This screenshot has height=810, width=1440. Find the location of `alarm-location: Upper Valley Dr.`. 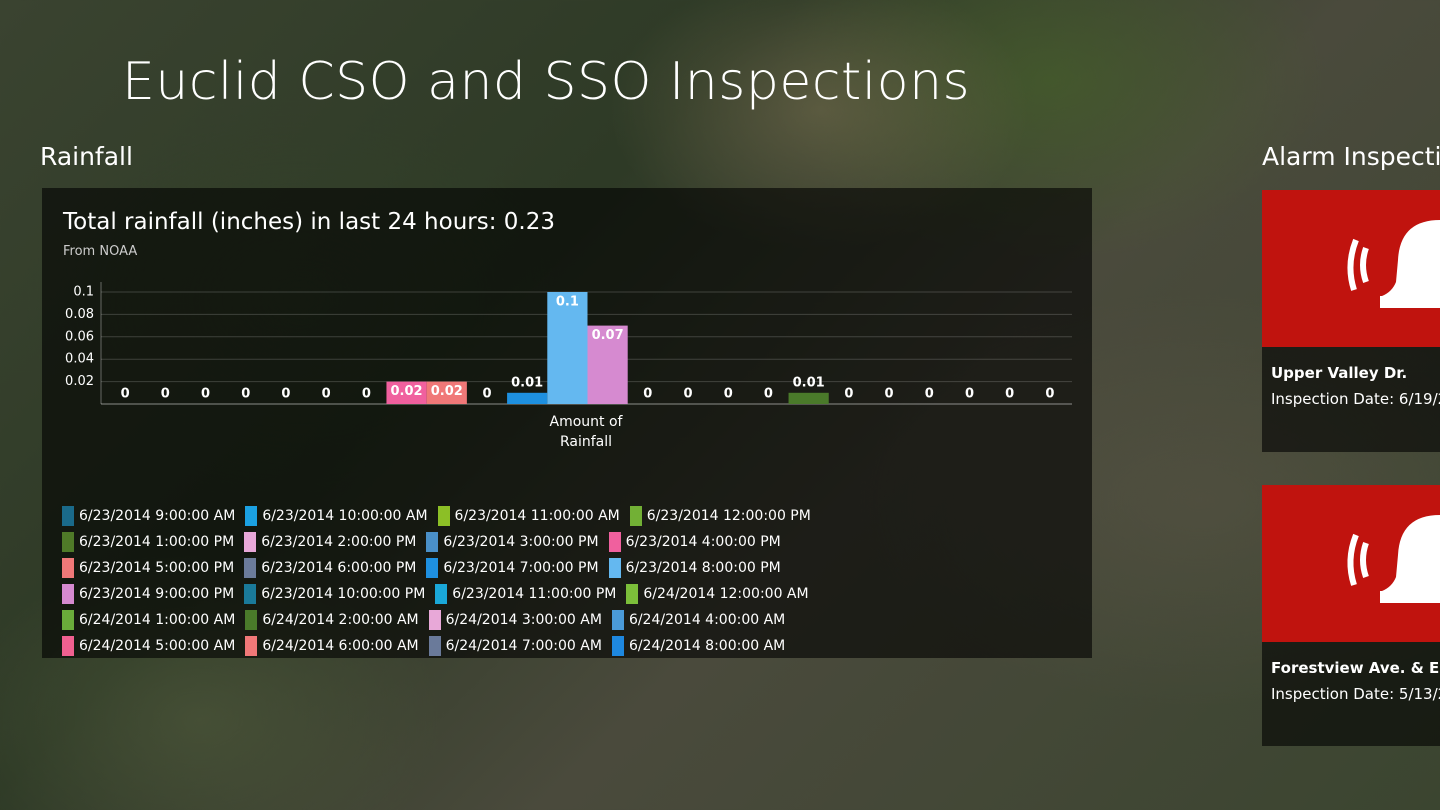

alarm-location: Upper Valley Dr. is located at coordinates (1339, 373).